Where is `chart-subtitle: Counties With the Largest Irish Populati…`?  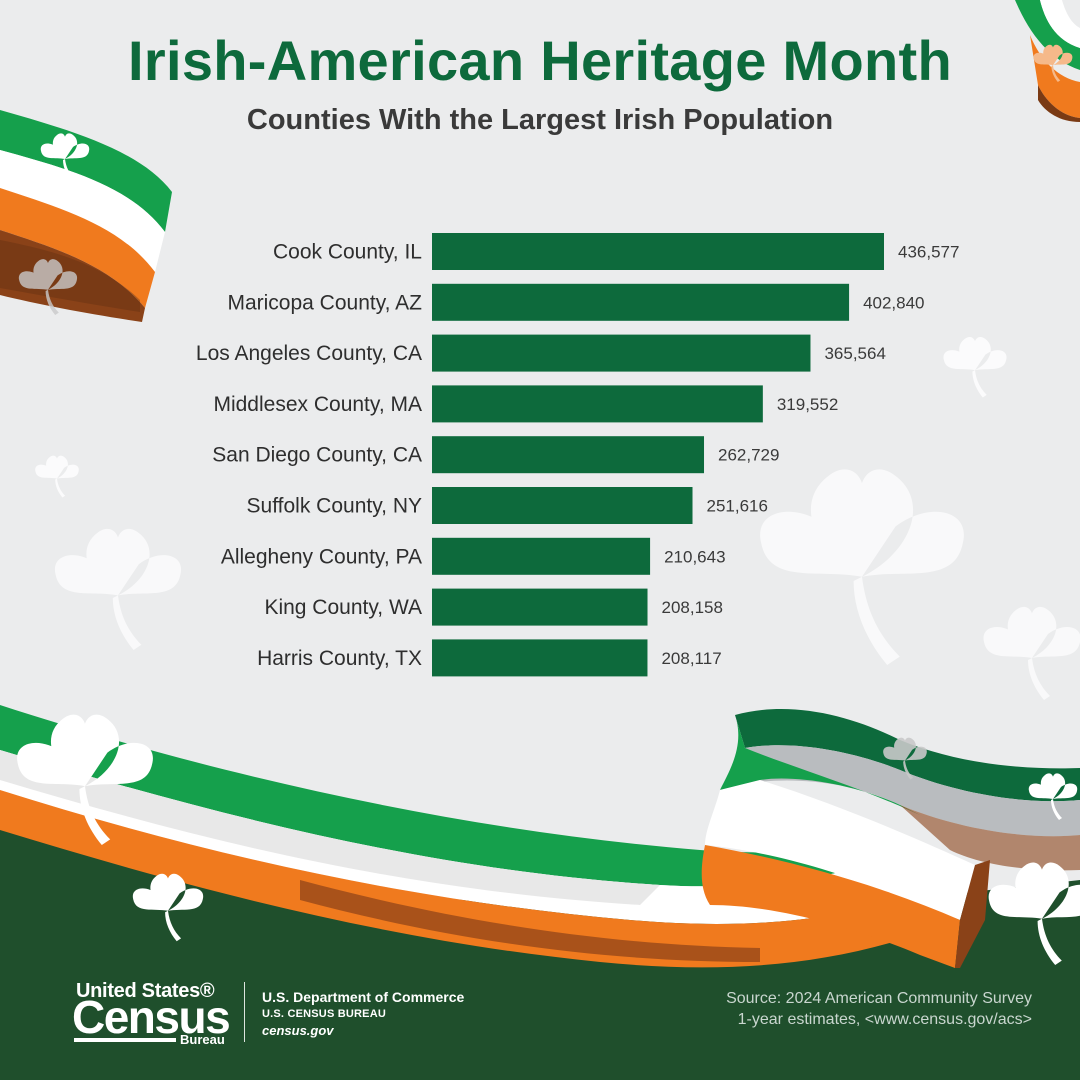 chart-subtitle: Counties With the Largest Irish Populati… is located at coordinates (540, 120).